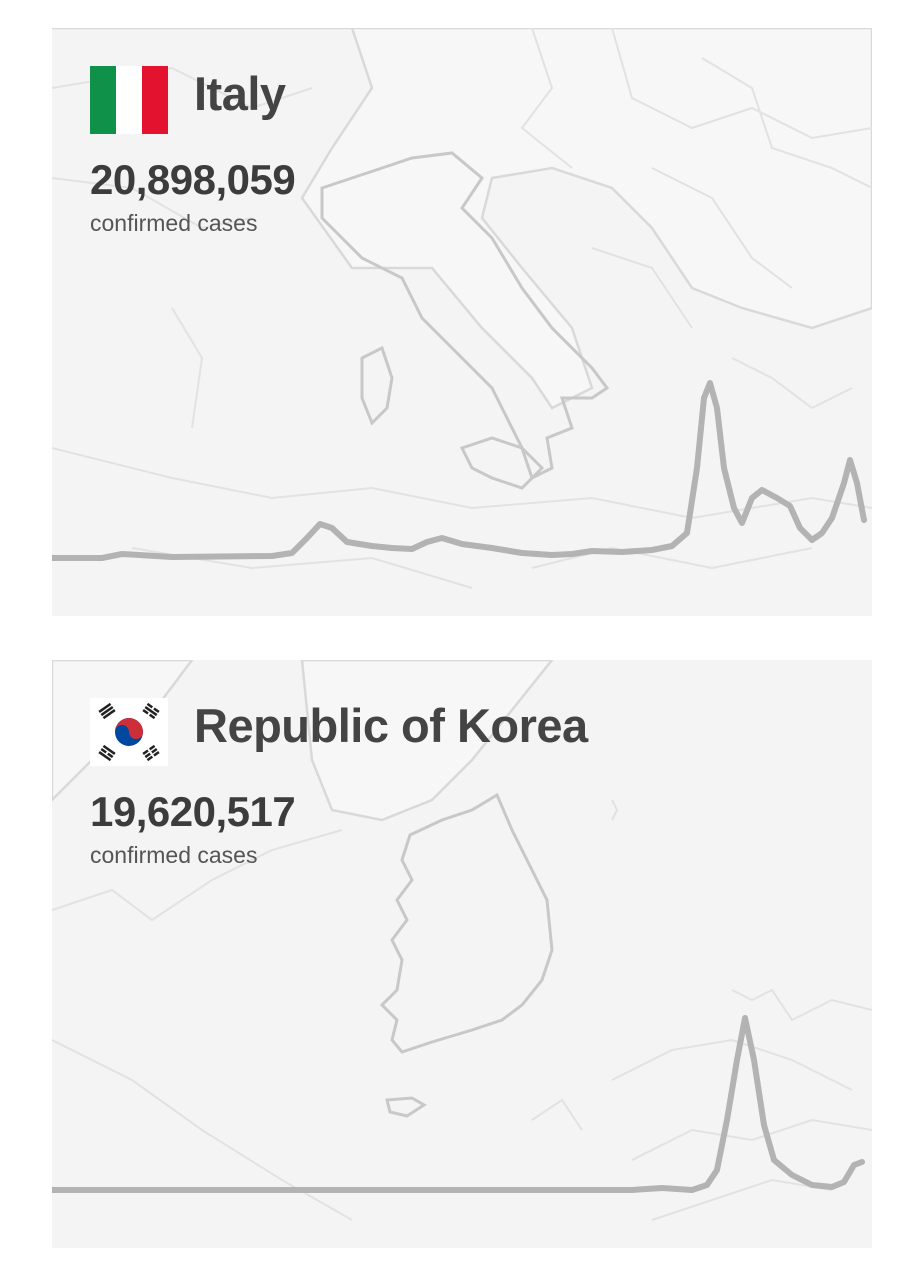 This screenshot has width=924, height=1280. I want to click on italy-flag-icon, so click(129, 100).